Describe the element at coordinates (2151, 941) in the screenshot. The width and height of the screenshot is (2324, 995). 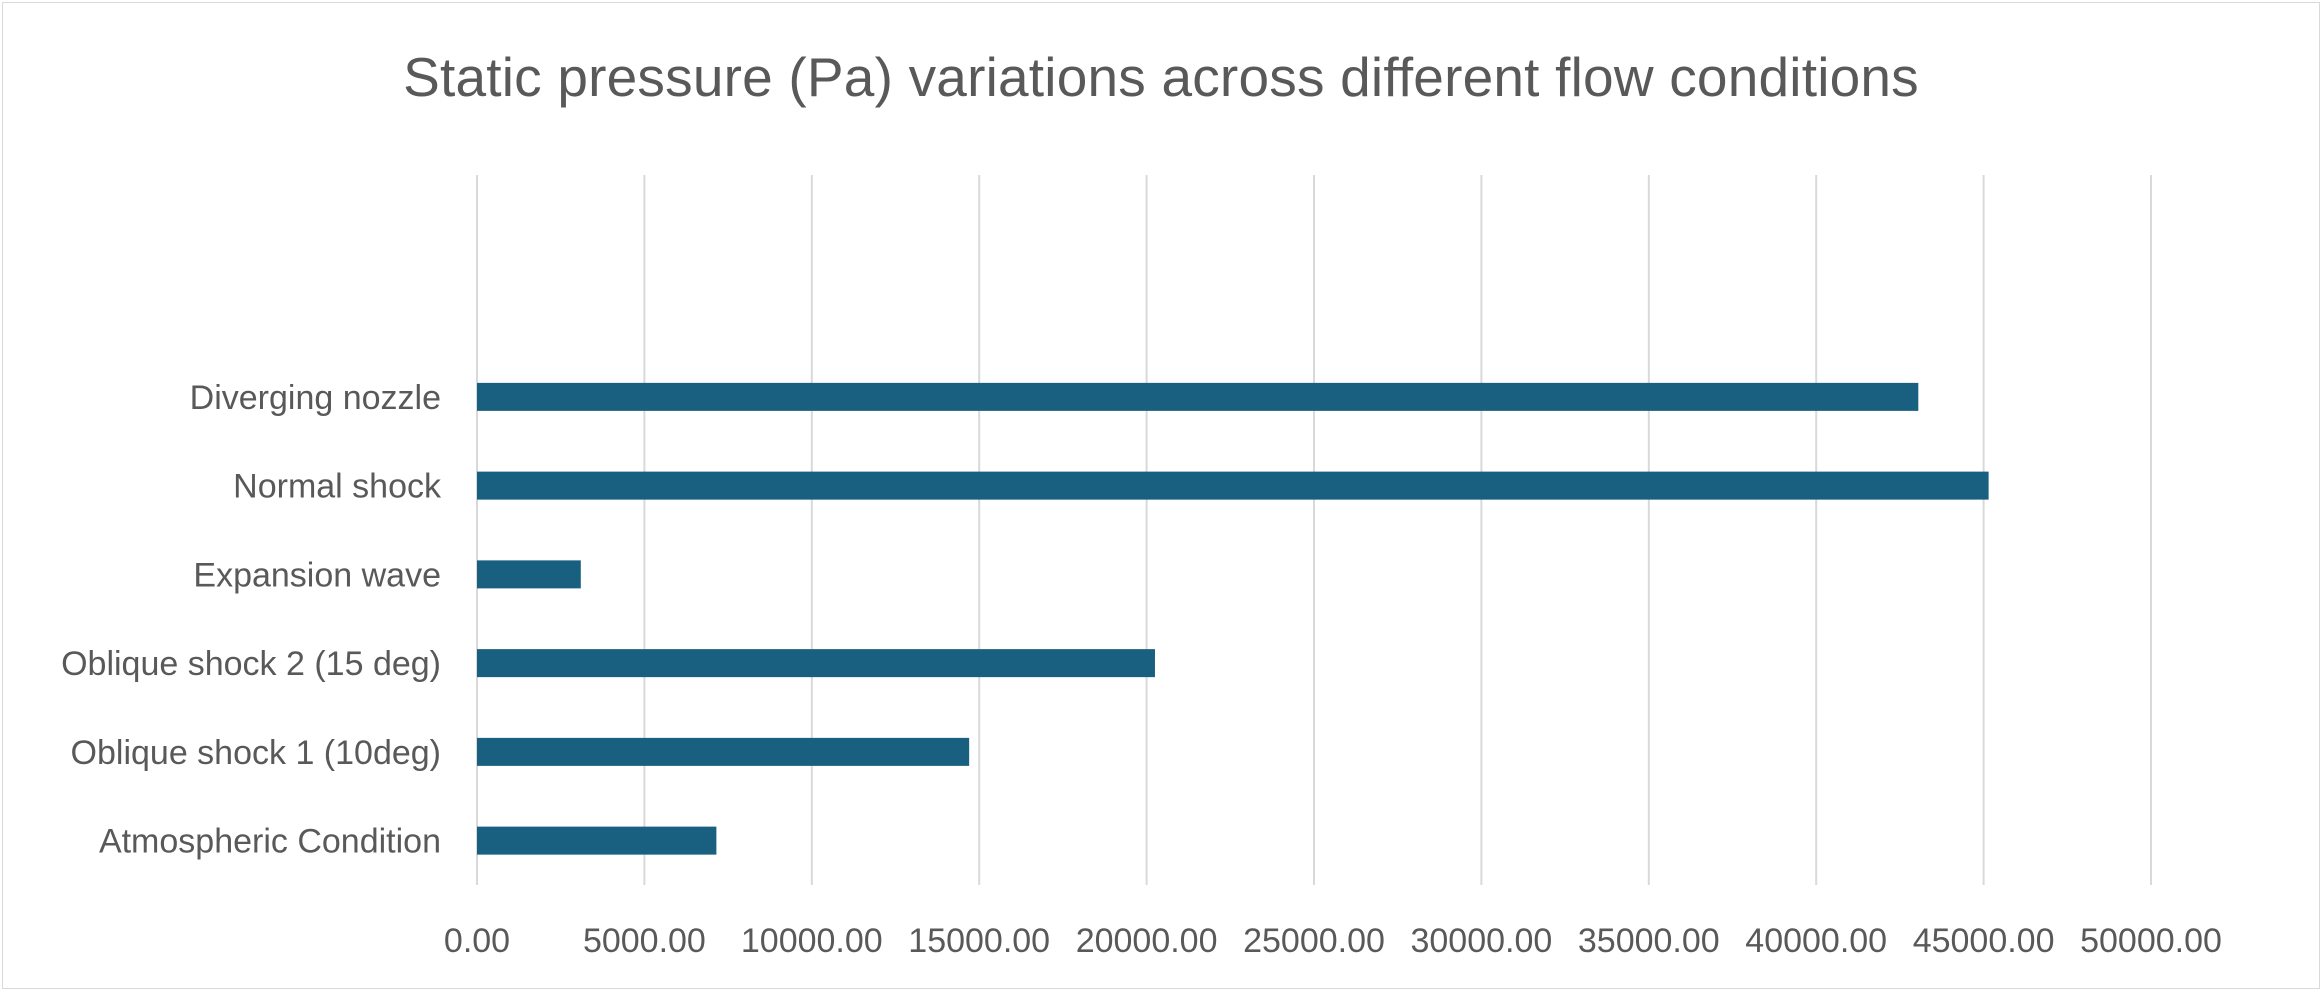
I see `x-tick-label: 50000.00` at that location.